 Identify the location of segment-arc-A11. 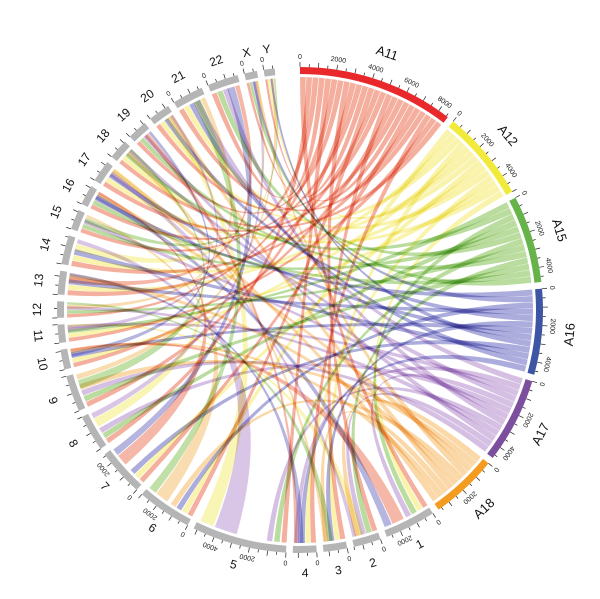
(374, 95).